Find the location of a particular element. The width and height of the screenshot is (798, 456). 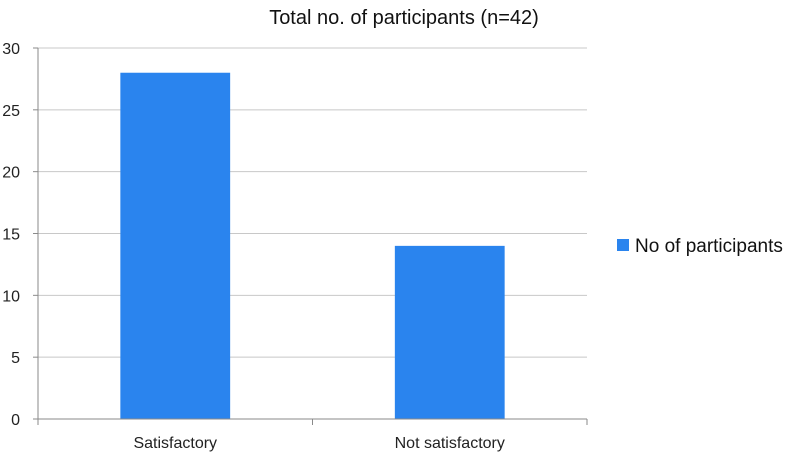

y-tick-label-30: 30 is located at coordinates (11, 49).